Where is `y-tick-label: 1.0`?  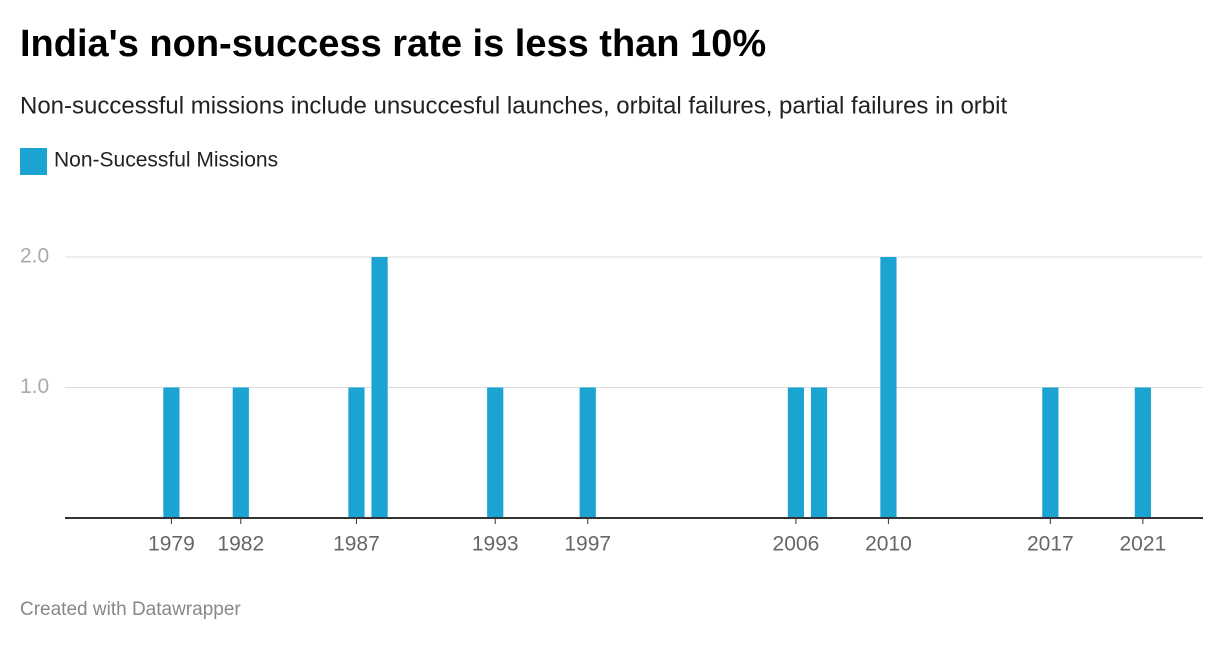
y-tick-label: 1.0 is located at coordinates (34, 386).